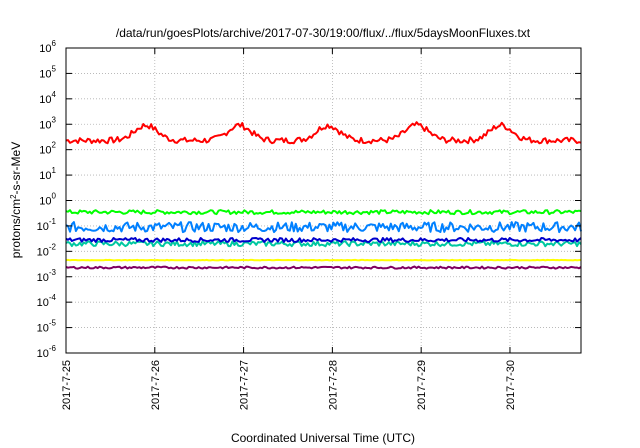  Describe the element at coordinates (47, 174) in the screenshot. I see `y-tick-label: 10¹` at that location.